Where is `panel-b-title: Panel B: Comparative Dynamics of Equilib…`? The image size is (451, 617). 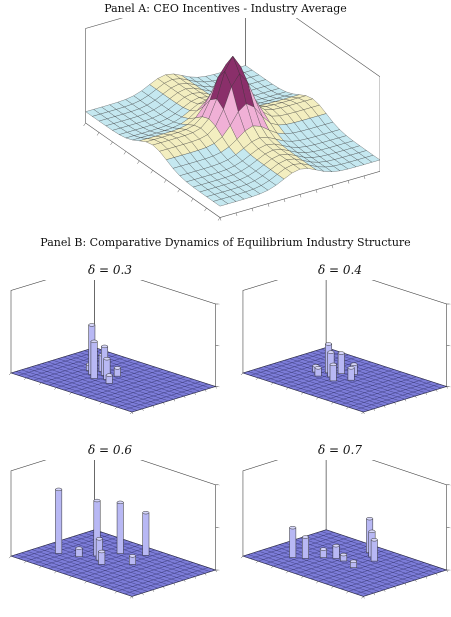 panel-b-title: Panel B: Comparative Dynamics of Equilib… is located at coordinates (225, 242).